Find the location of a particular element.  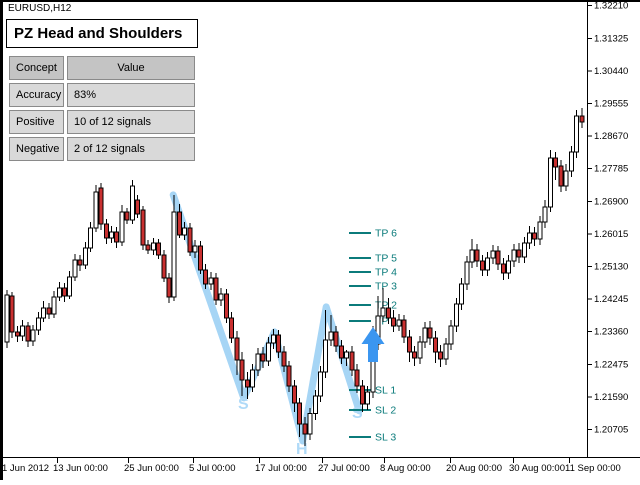

cell-positive-value: 10 of 12 signals is located at coordinates (131, 122).